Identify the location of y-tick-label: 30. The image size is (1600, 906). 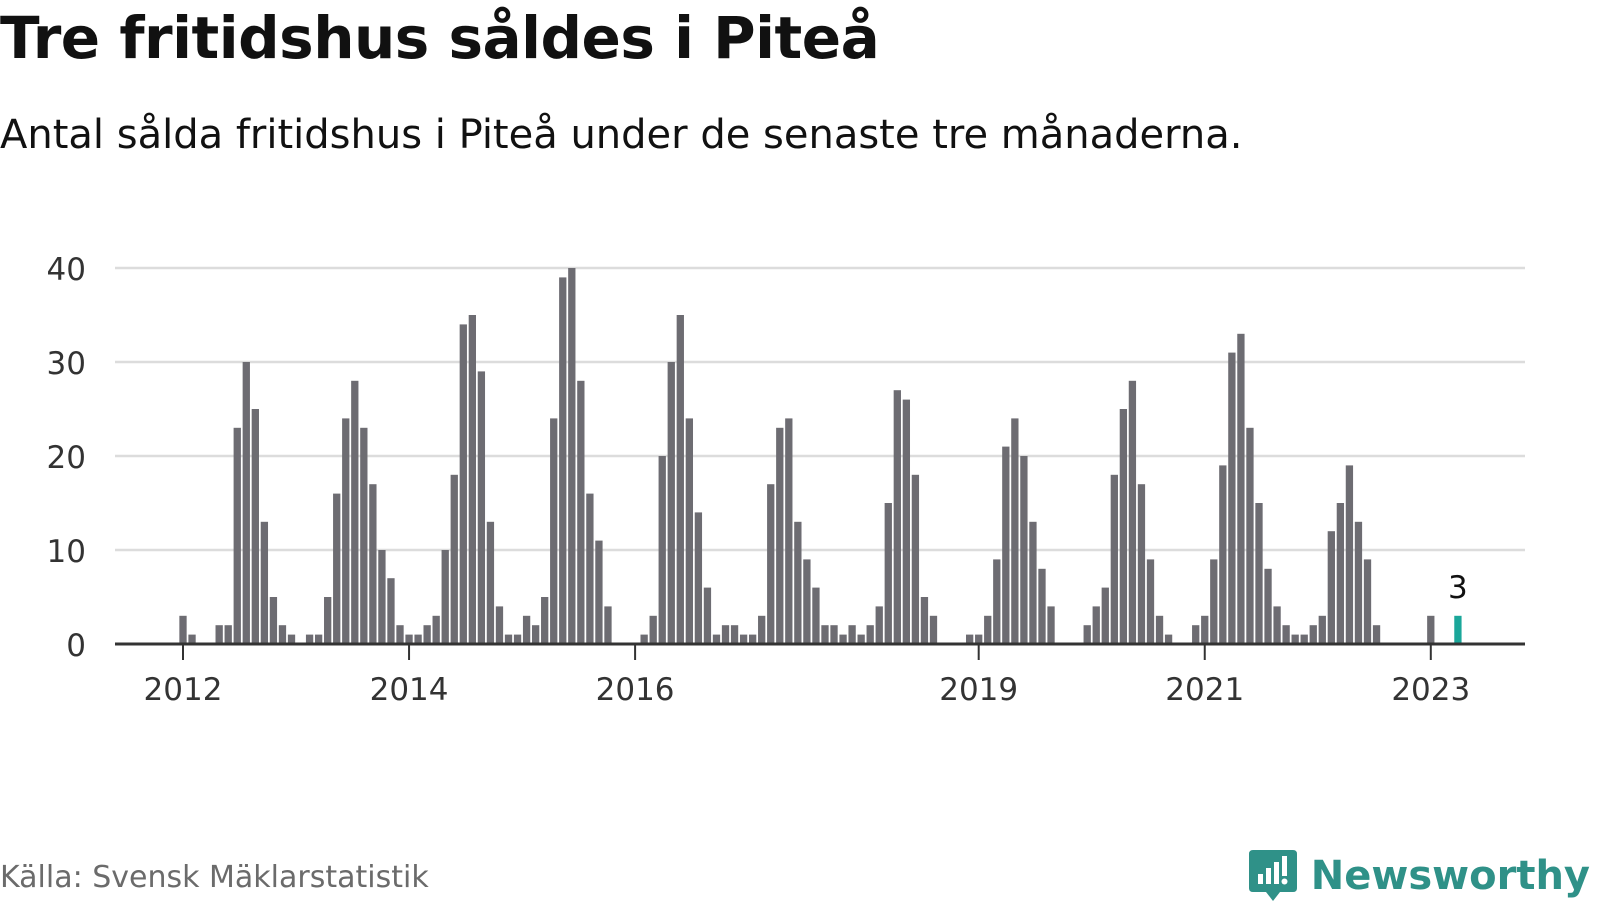
(66, 364).